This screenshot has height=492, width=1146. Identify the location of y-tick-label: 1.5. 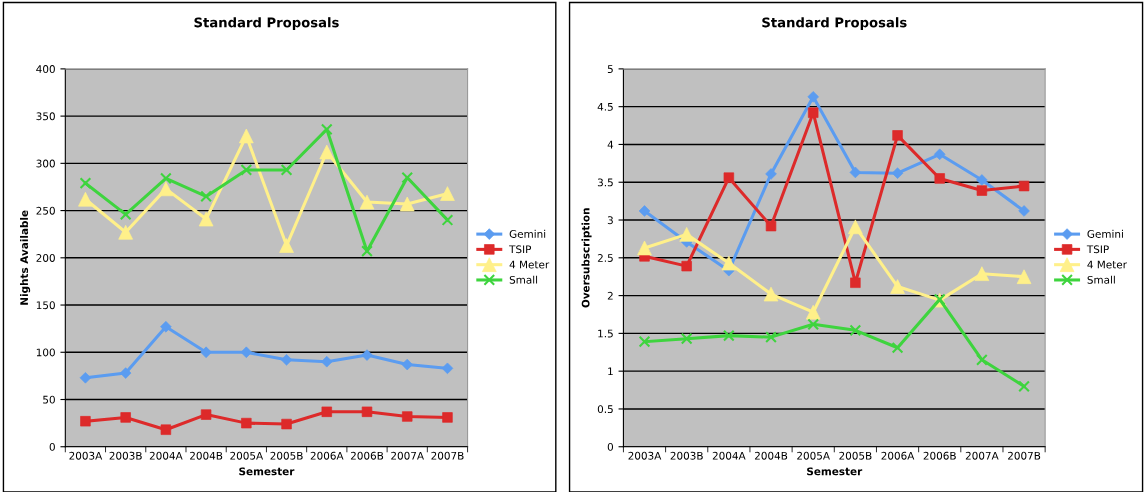
(605, 333).